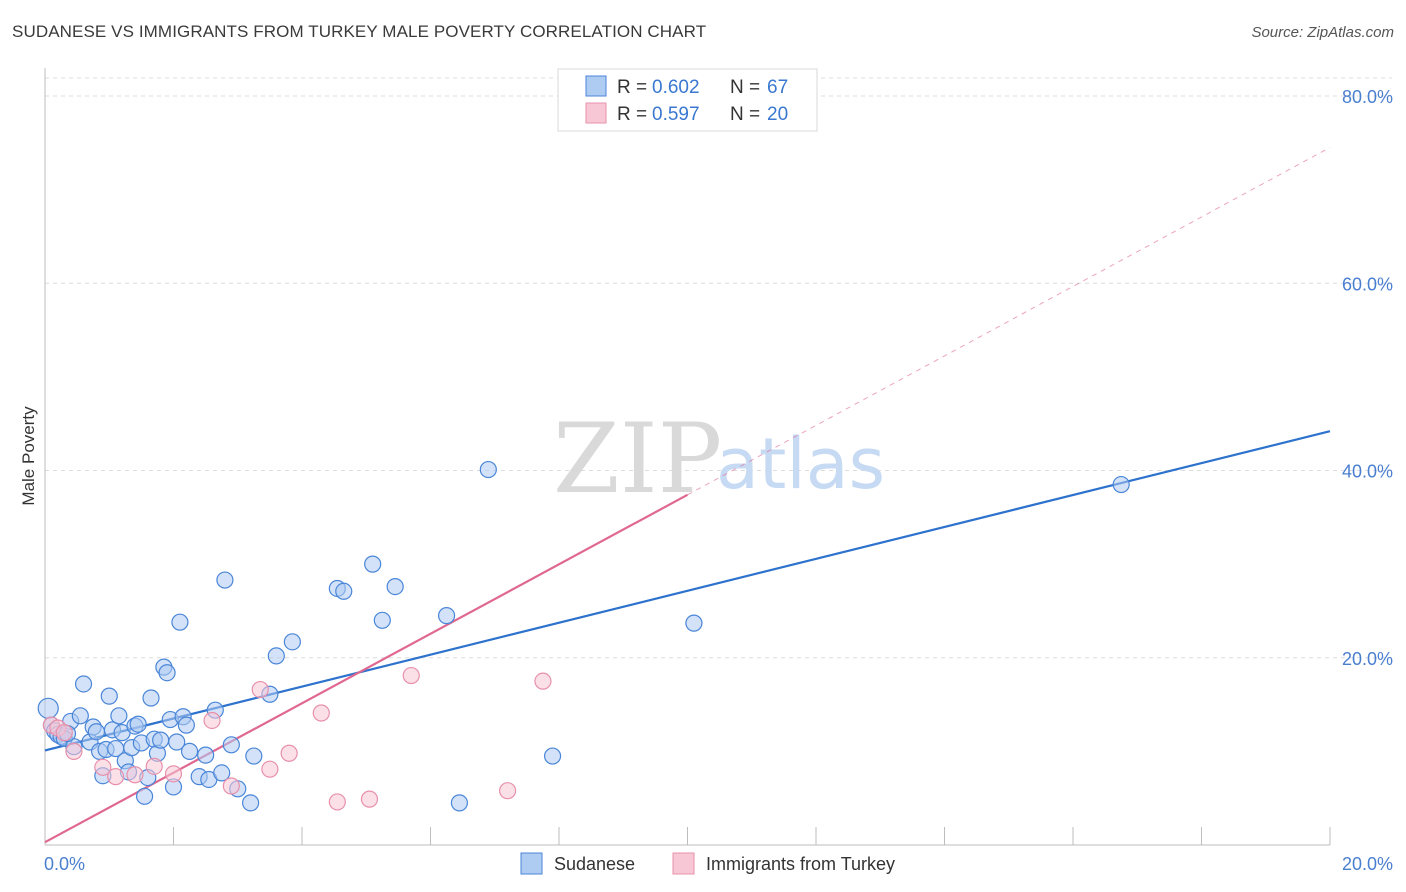 The width and height of the screenshot is (1406, 892). Describe the element at coordinates (745, 114) in the screenshot. I see `legend-n-label-1: N =` at that location.